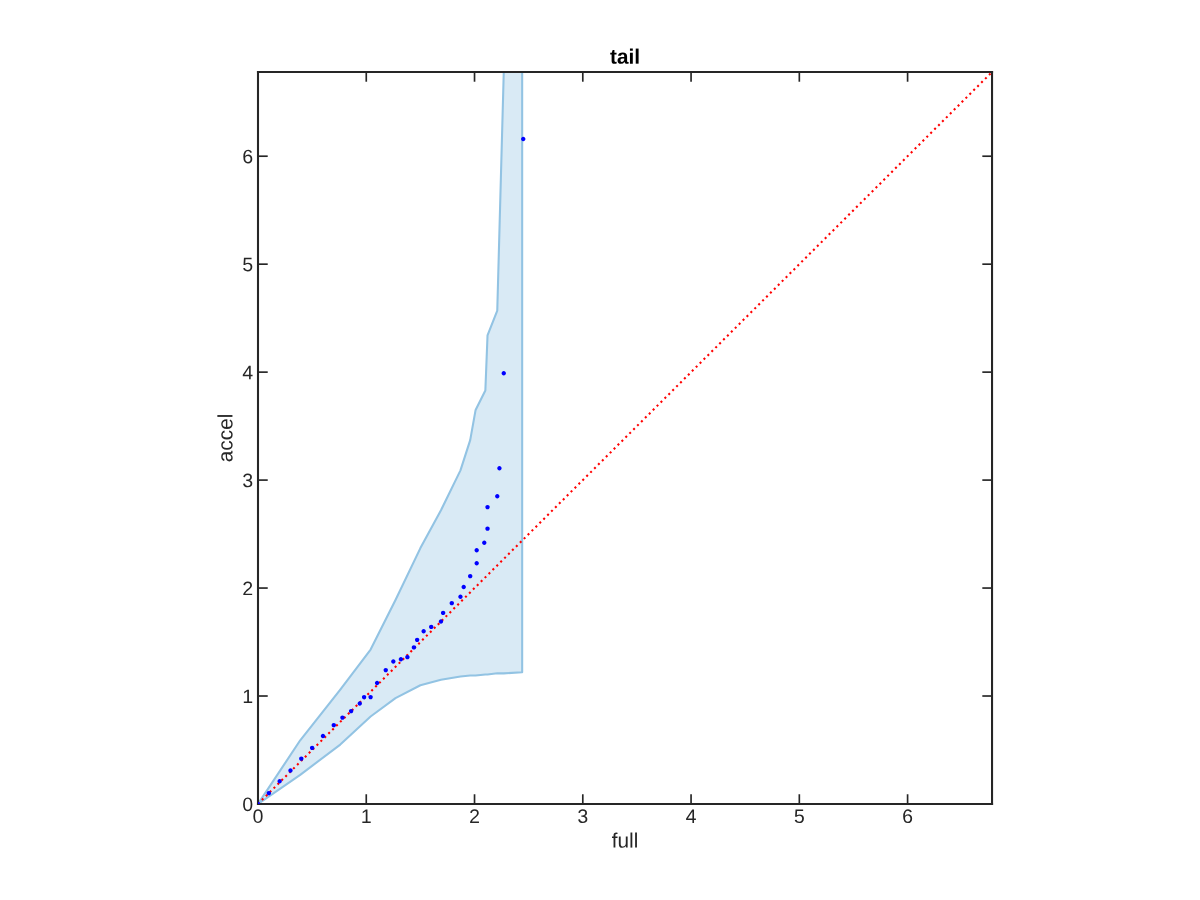 The width and height of the screenshot is (1200, 900). Describe the element at coordinates (624, 56) in the screenshot. I see `chart-title: tail` at that location.